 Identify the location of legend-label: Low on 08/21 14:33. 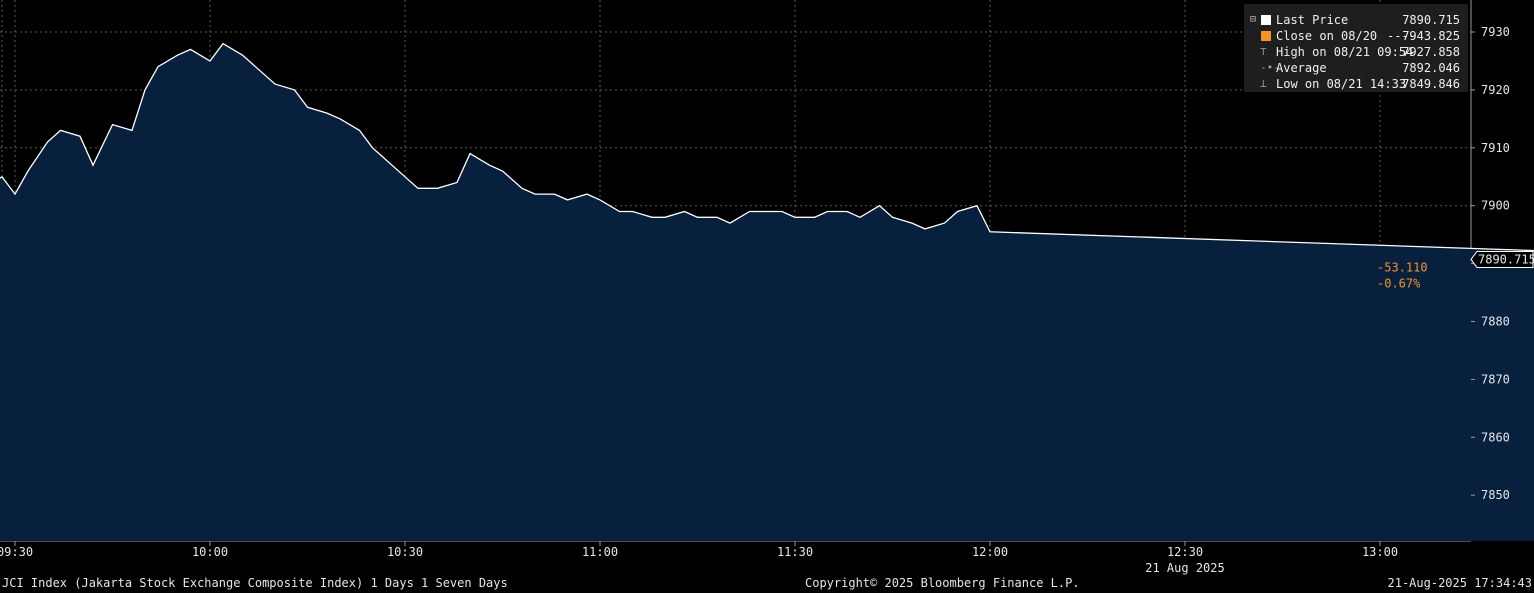
(1341, 84).